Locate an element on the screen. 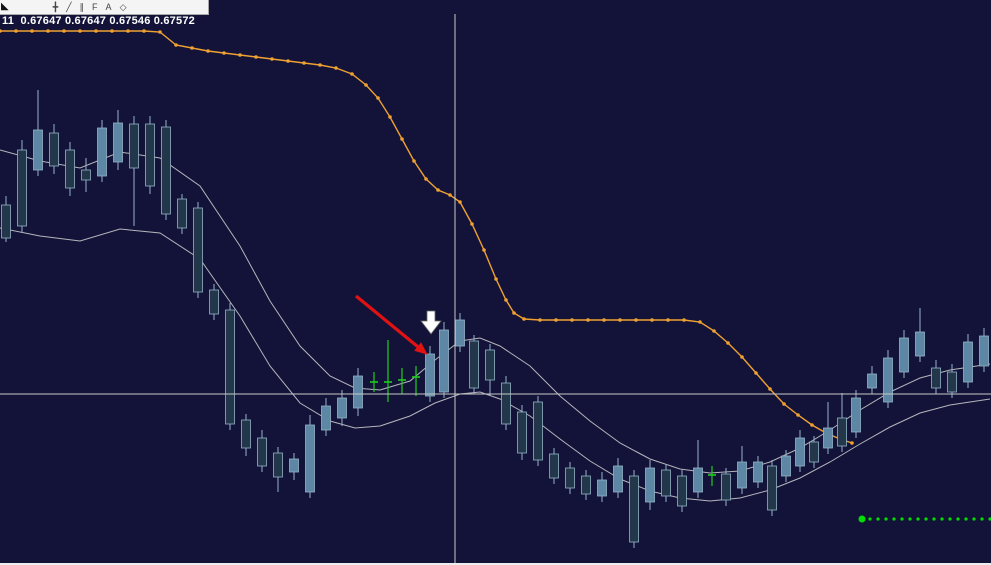 Image resolution: width=991 pixels, height=565 pixels. chart-toolbar: ◣ ╋ ╱ ∥ F A ◇ is located at coordinates (104, 7).